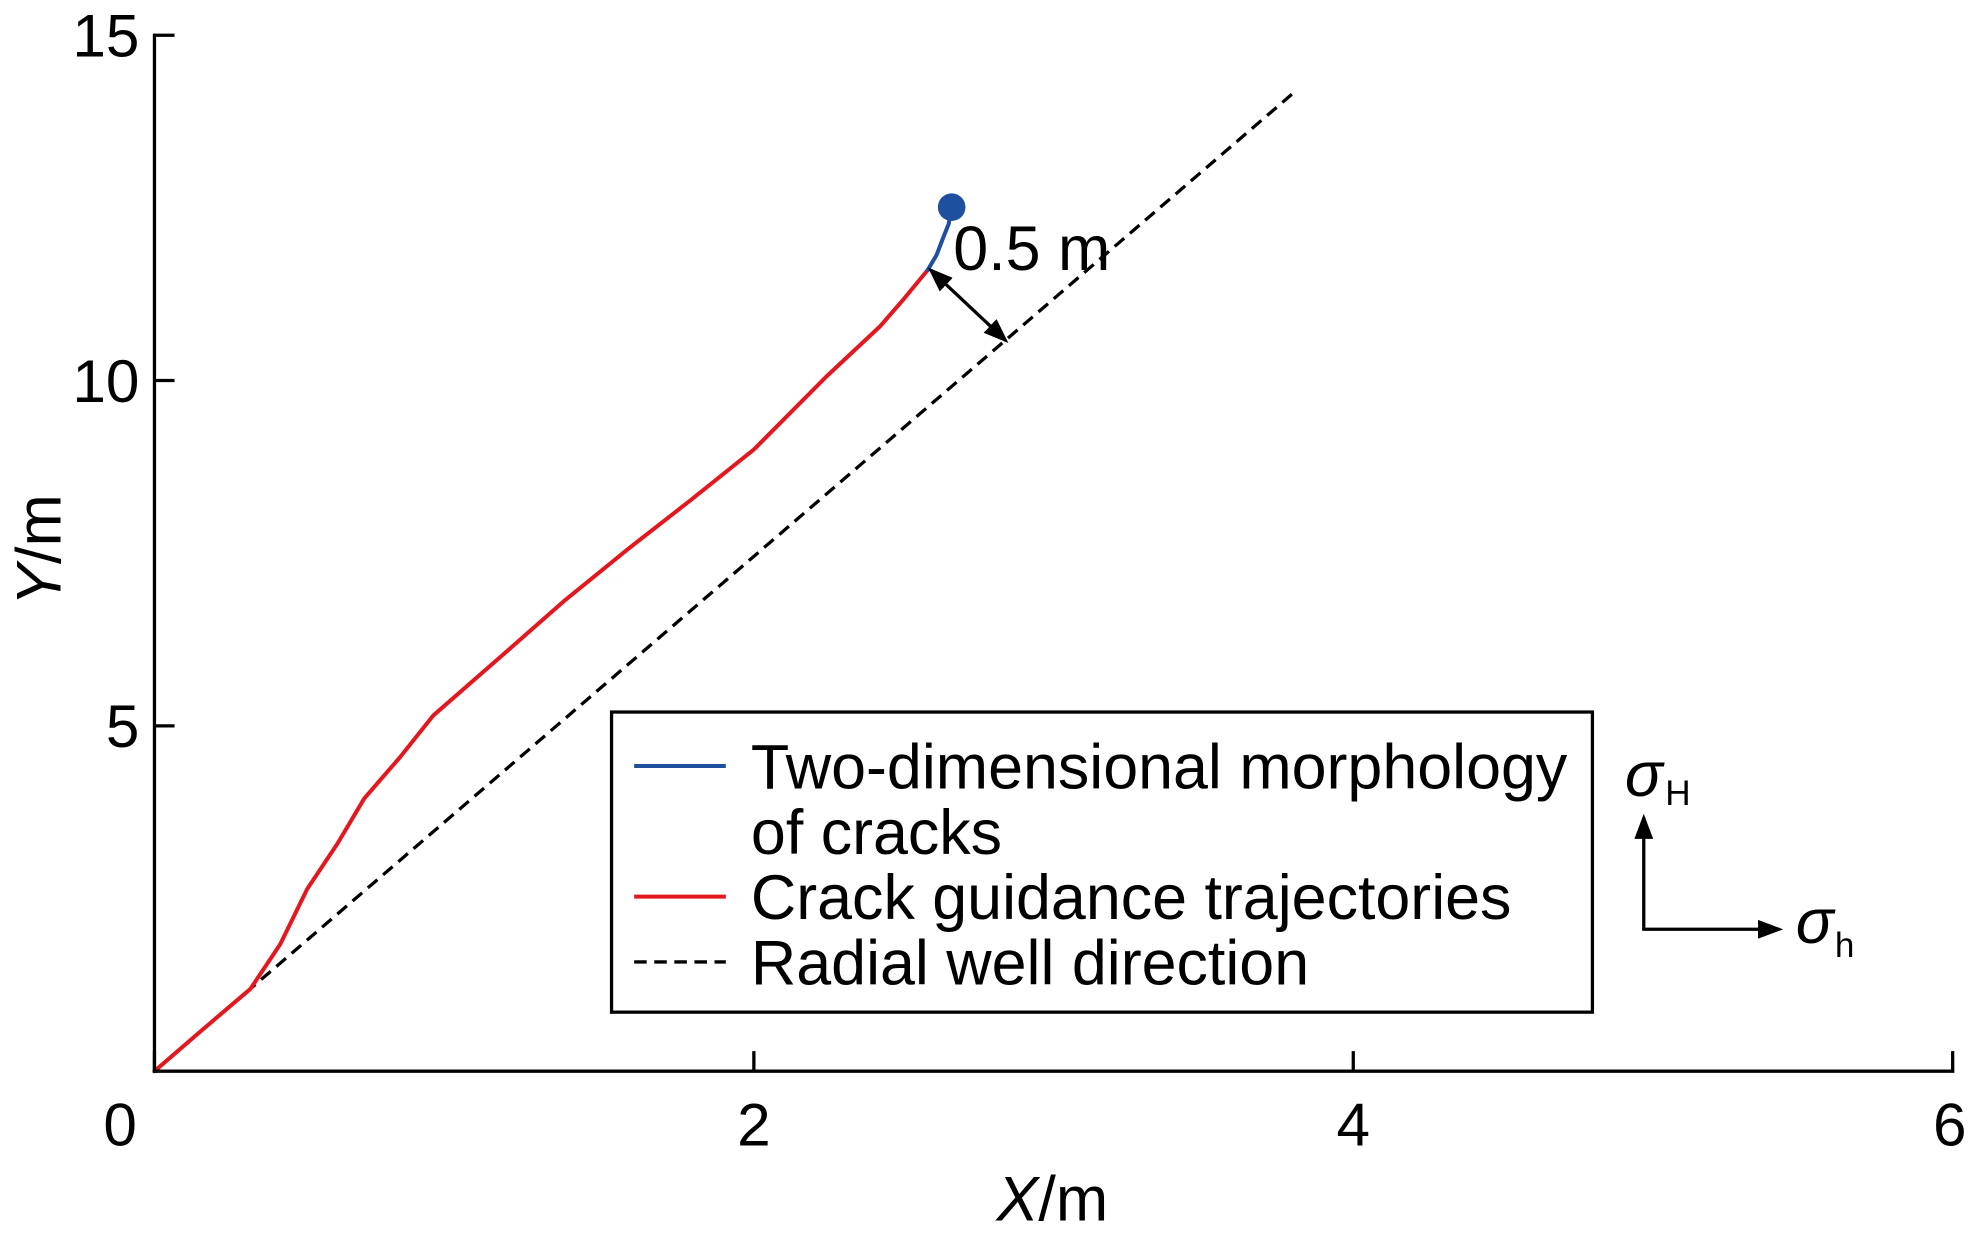 This screenshot has height=1242, width=1969. I want to click on max-stress-label: σH, so click(1658, 776).